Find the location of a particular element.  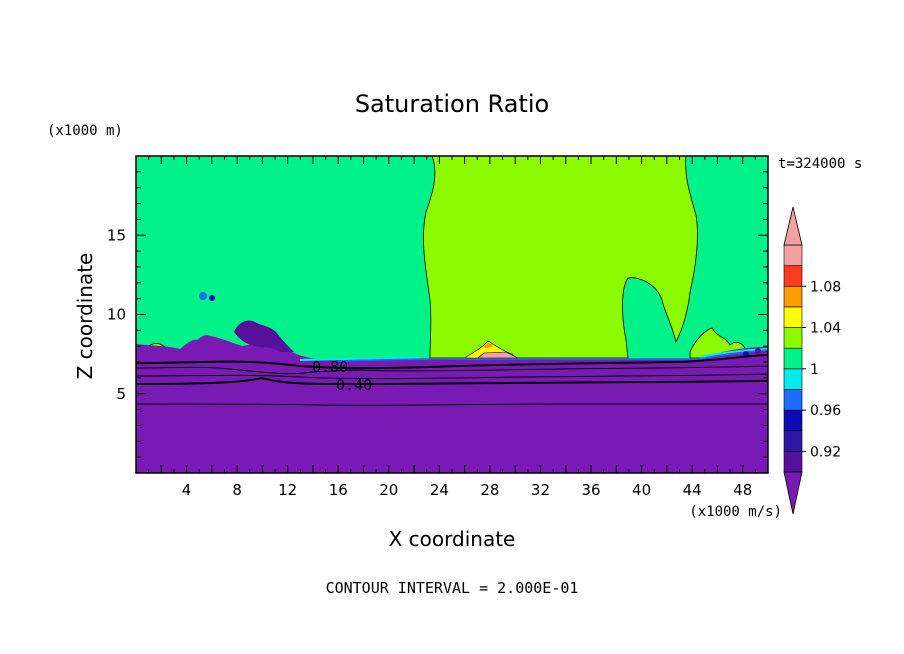

y-unit-label: (x1000 m) is located at coordinates (85, 131).